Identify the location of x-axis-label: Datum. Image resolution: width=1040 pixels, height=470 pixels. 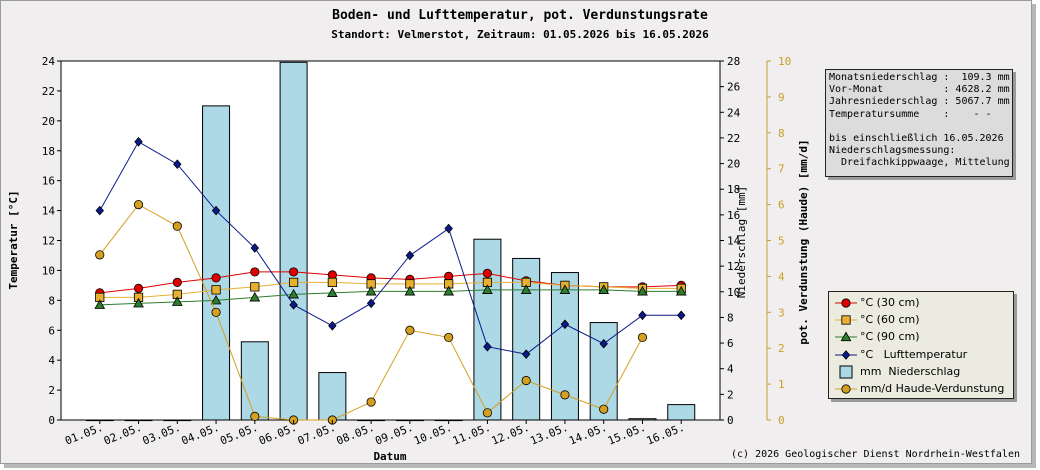
(389, 456).